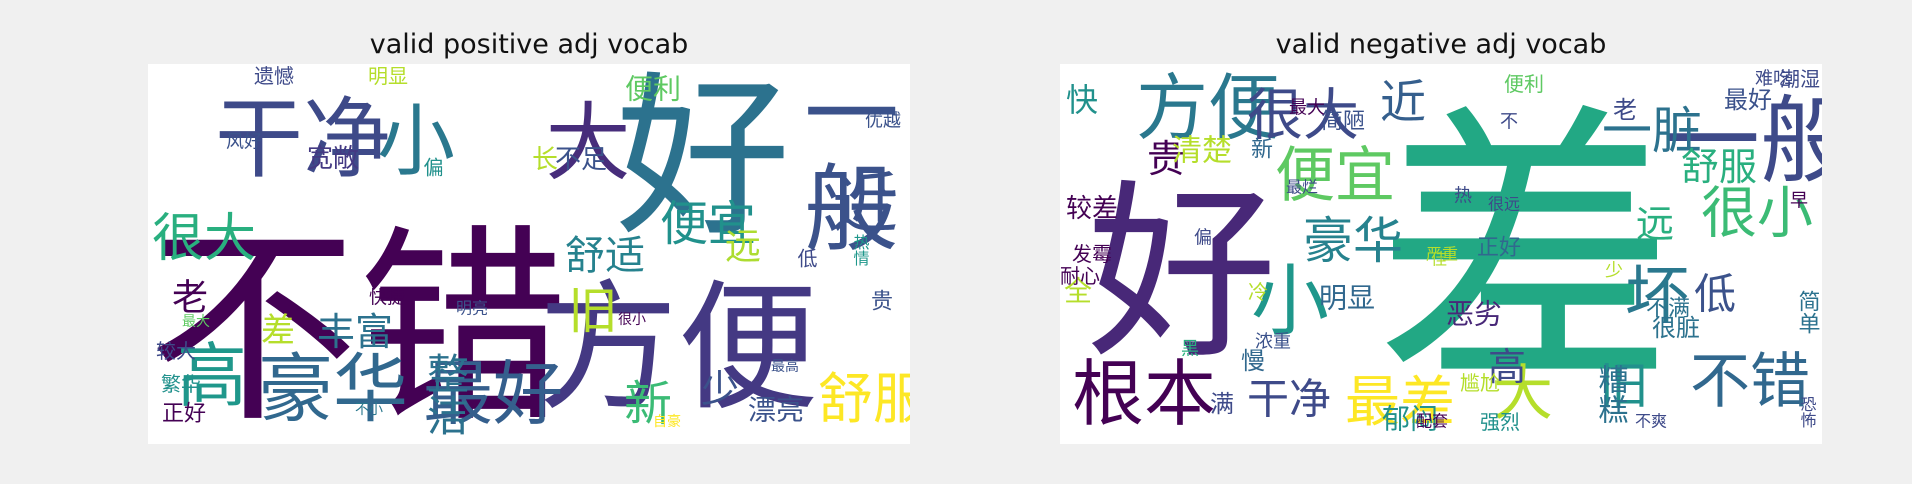 The width and height of the screenshot is (1912, 484). Describe the element at coordinates (1432, 421) in the screenshot. I see `word-mark: 配套` at that location.